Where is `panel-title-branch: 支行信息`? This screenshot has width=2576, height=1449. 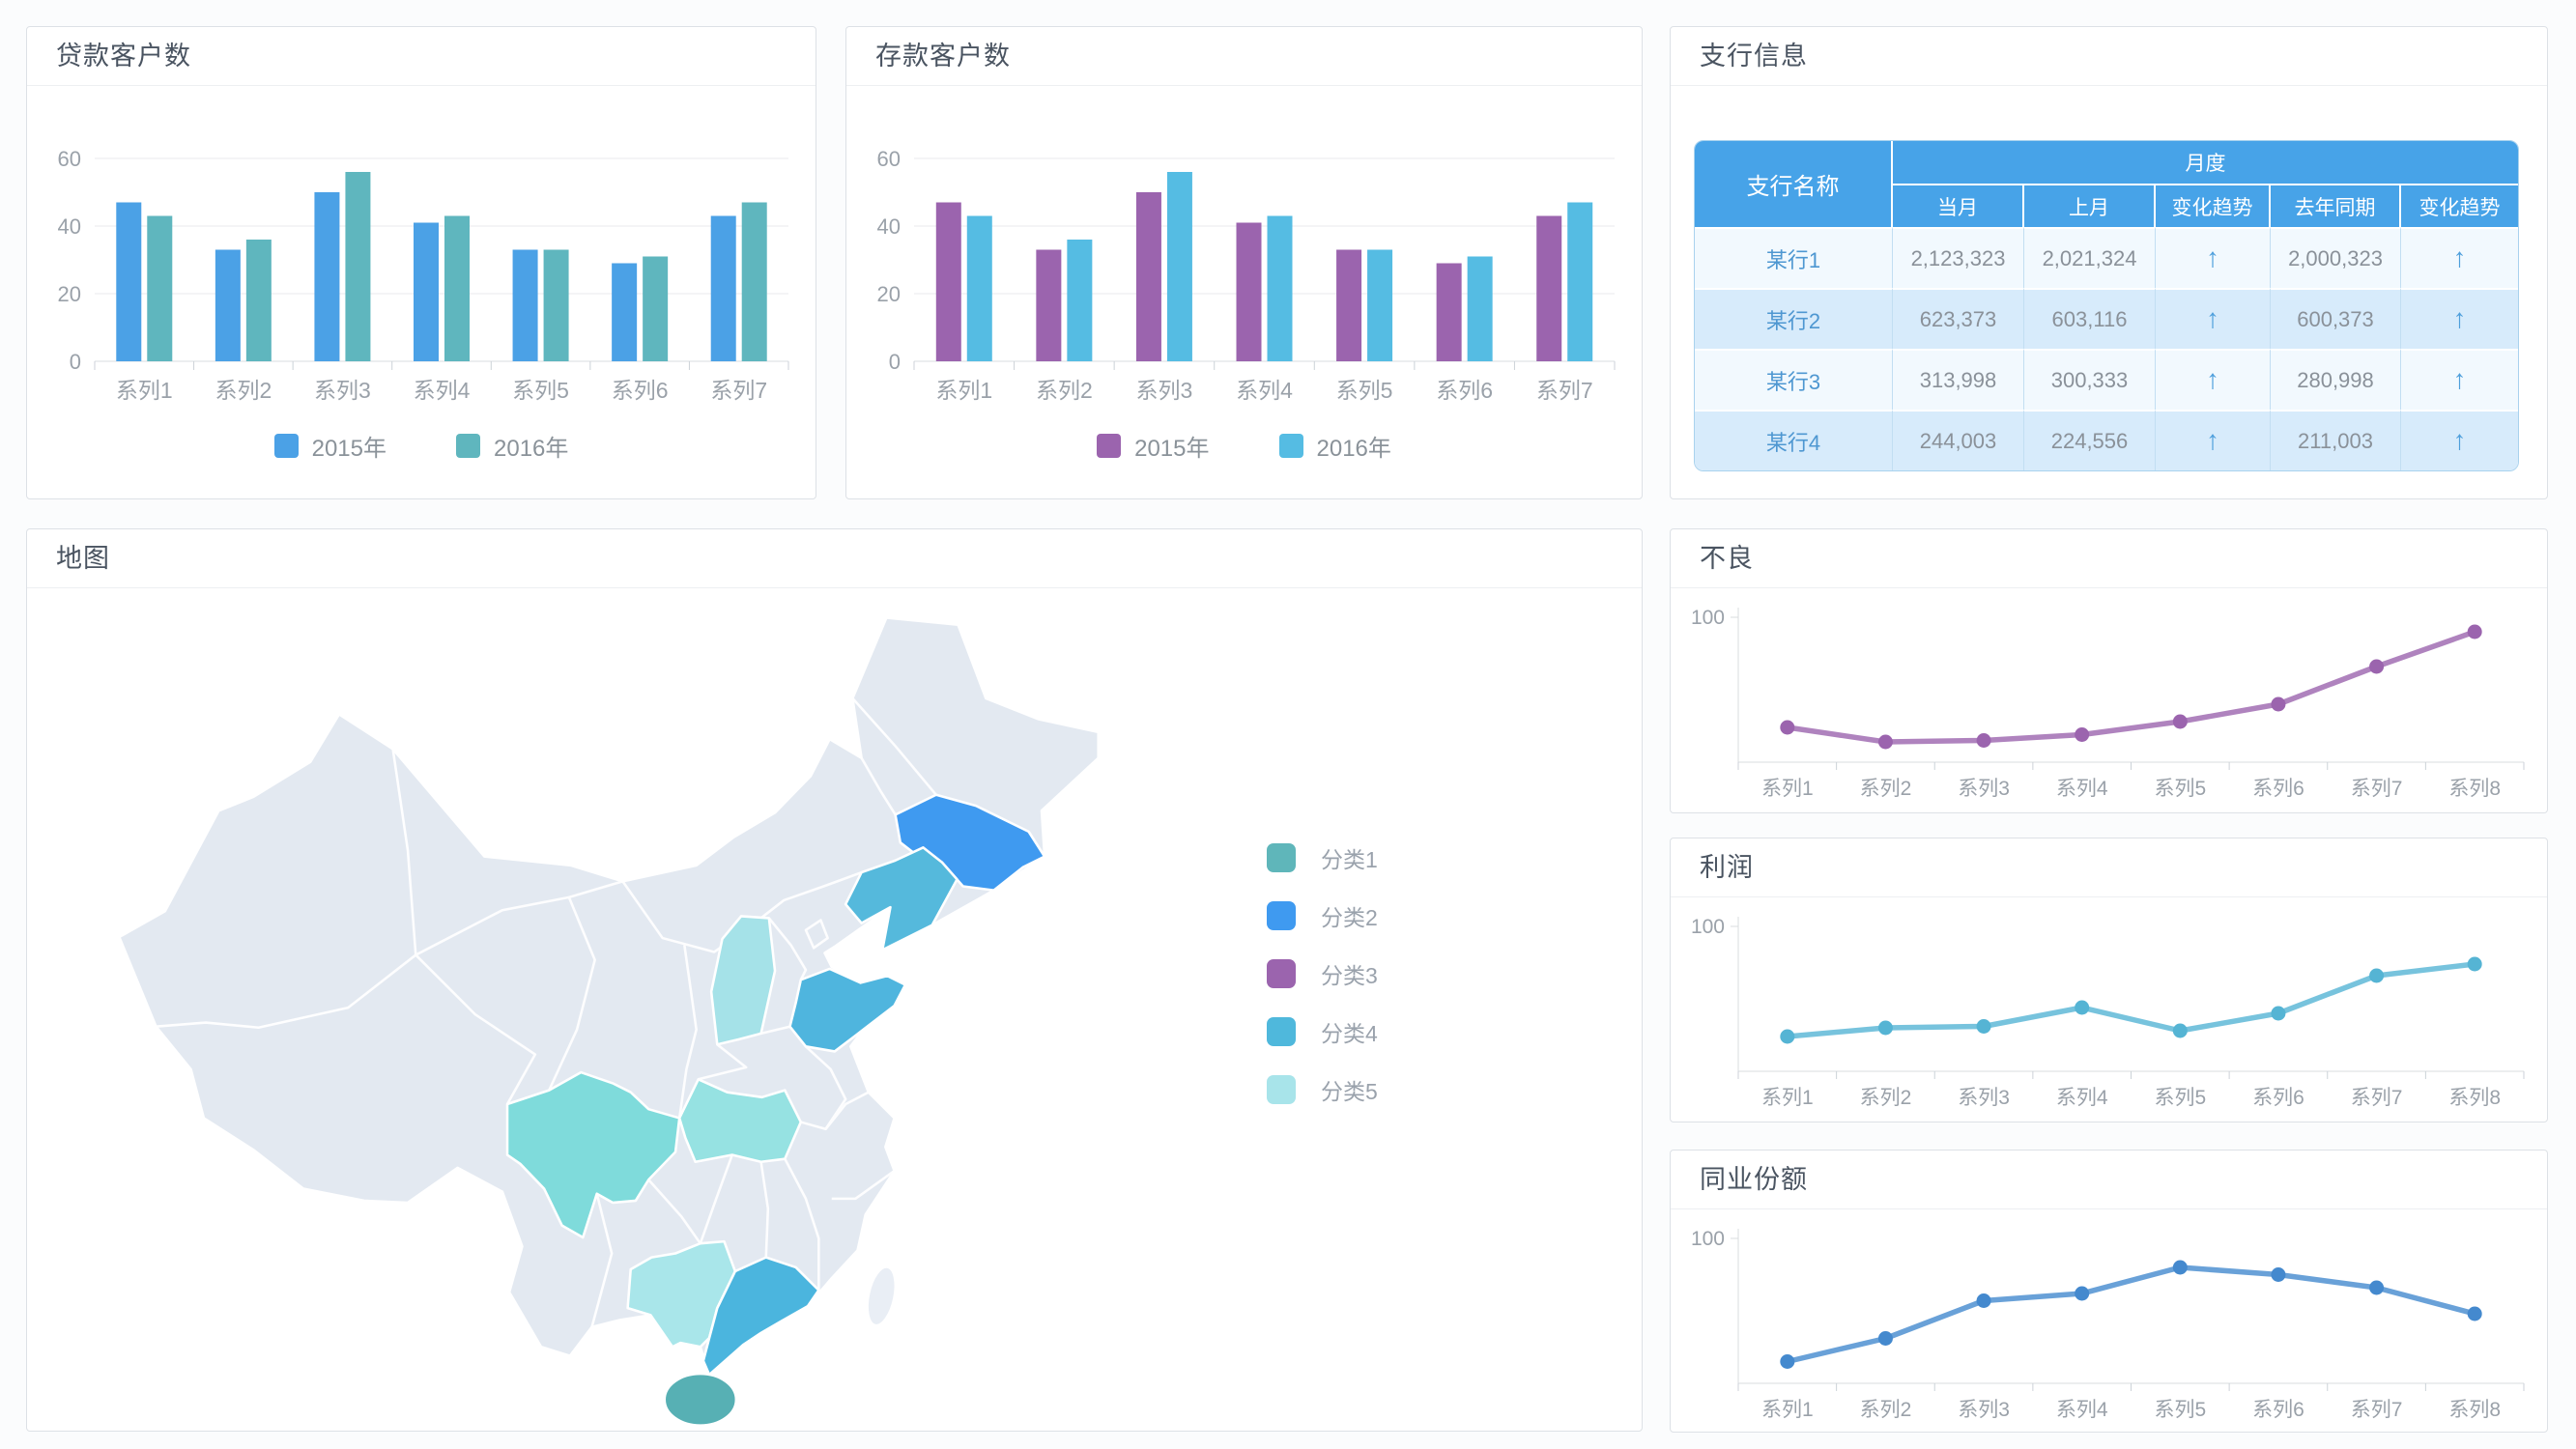
panel-title-branch: 支行信息 is located at coordinates (2109, 56).